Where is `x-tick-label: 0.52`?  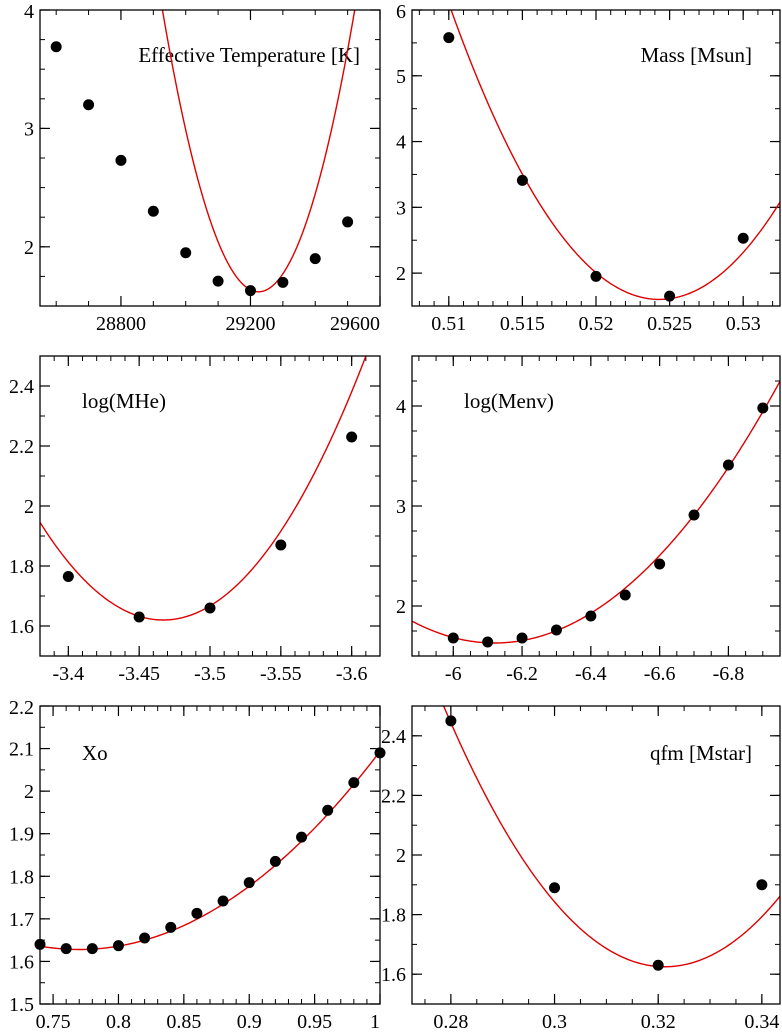
x-tick-label: 0.52 is located at coordinates (596, 324).